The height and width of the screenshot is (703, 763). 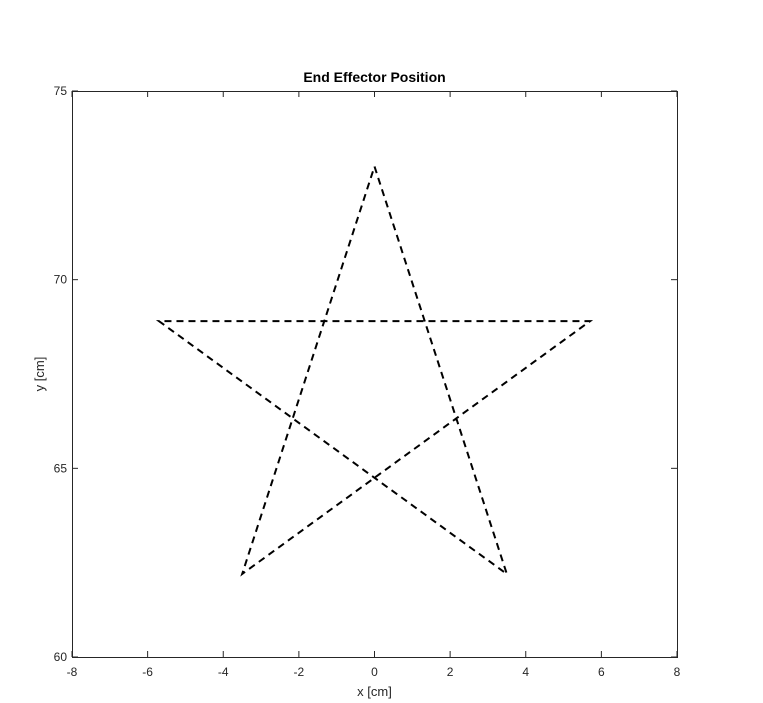 I want to click on x-tick-label: 6, so click(x=601, y=672).